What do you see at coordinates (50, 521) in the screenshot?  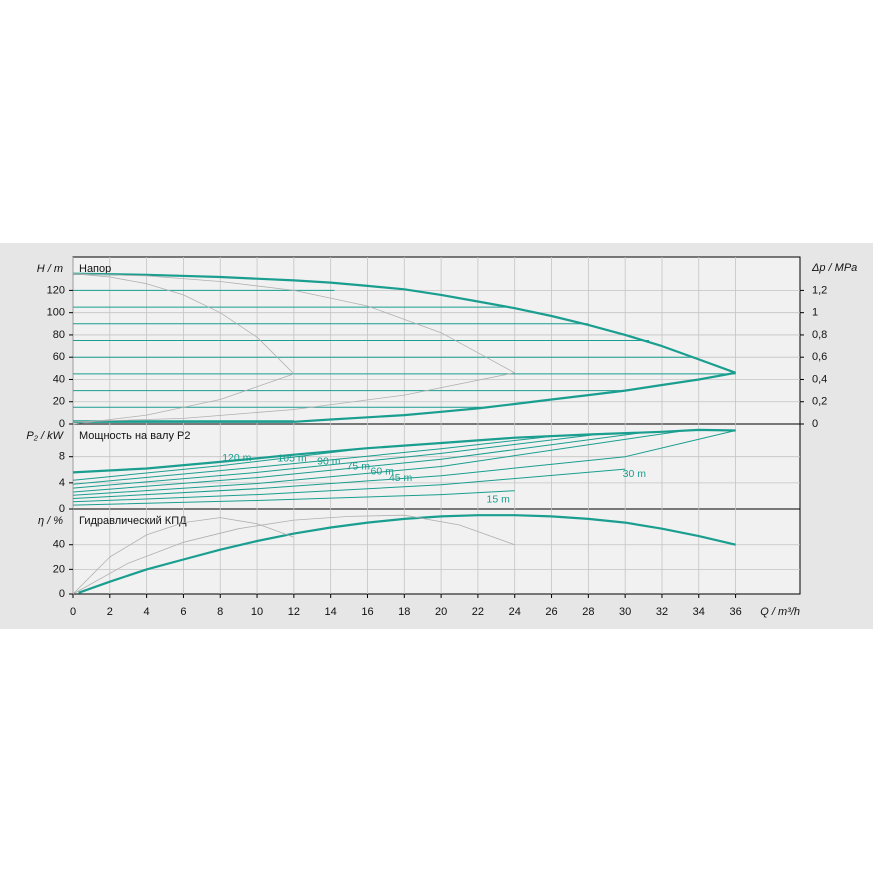 I see `y-axis-label: η / %` at bounding box center [50, 521].